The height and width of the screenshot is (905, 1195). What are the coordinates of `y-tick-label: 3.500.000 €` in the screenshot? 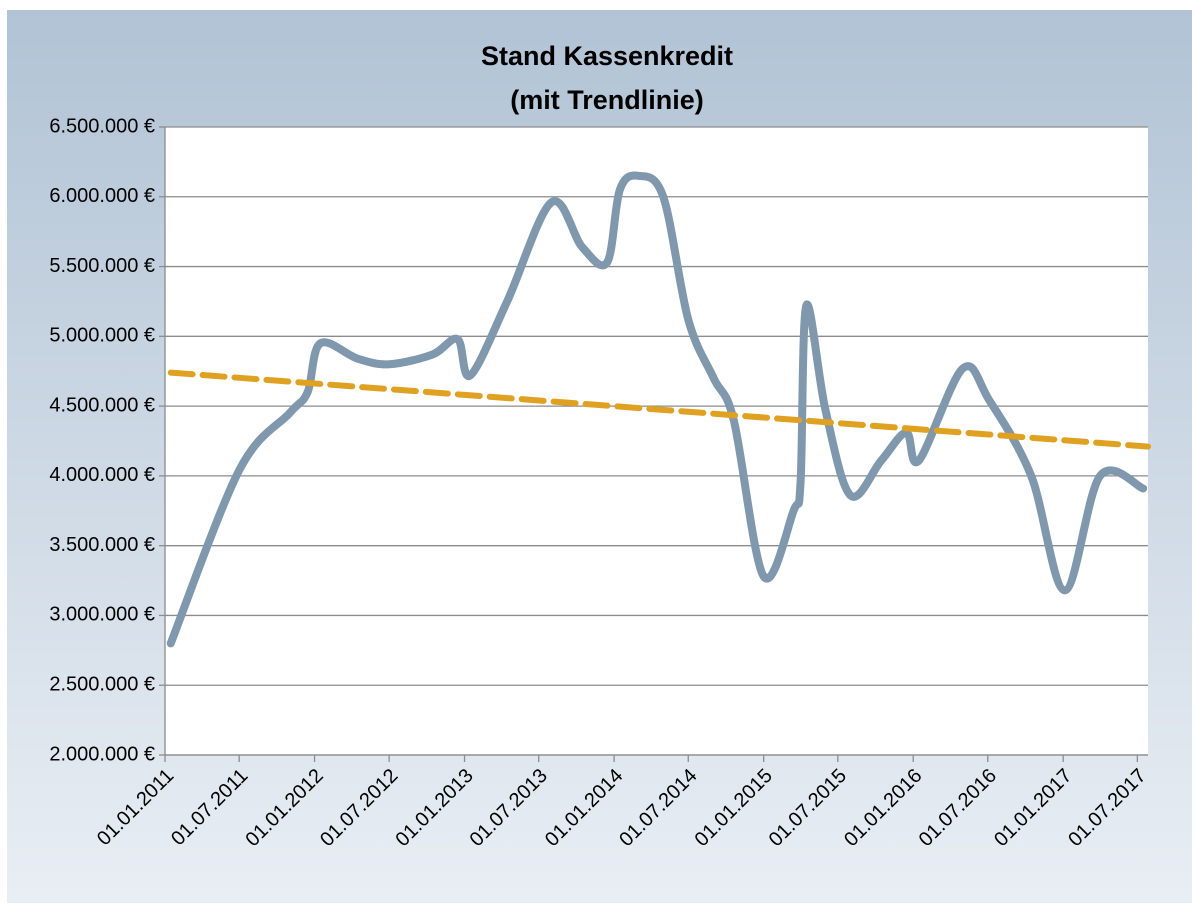 It's located at (102, 545).